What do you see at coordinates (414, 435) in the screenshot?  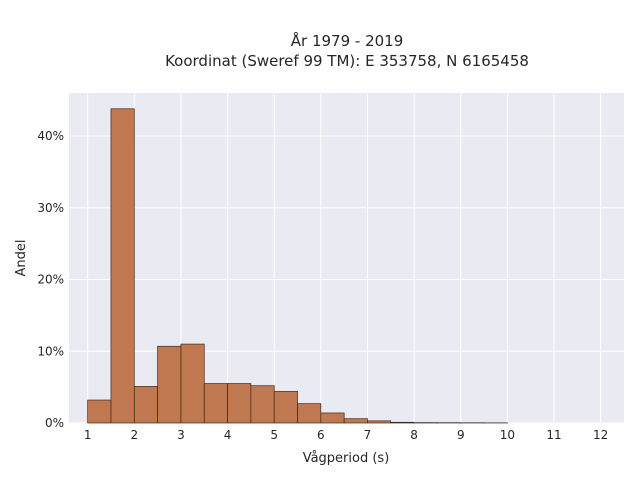 I see `x-tick-label: 8` at bounding box center [414, 435].